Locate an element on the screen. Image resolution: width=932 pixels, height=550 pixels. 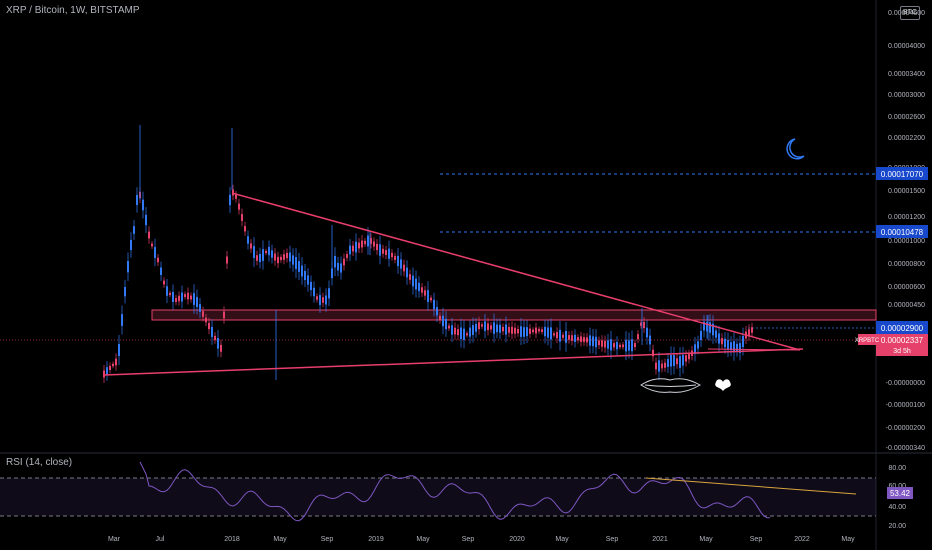
price-label-2900: 0.00002900 is located at coordinates (902, 327).